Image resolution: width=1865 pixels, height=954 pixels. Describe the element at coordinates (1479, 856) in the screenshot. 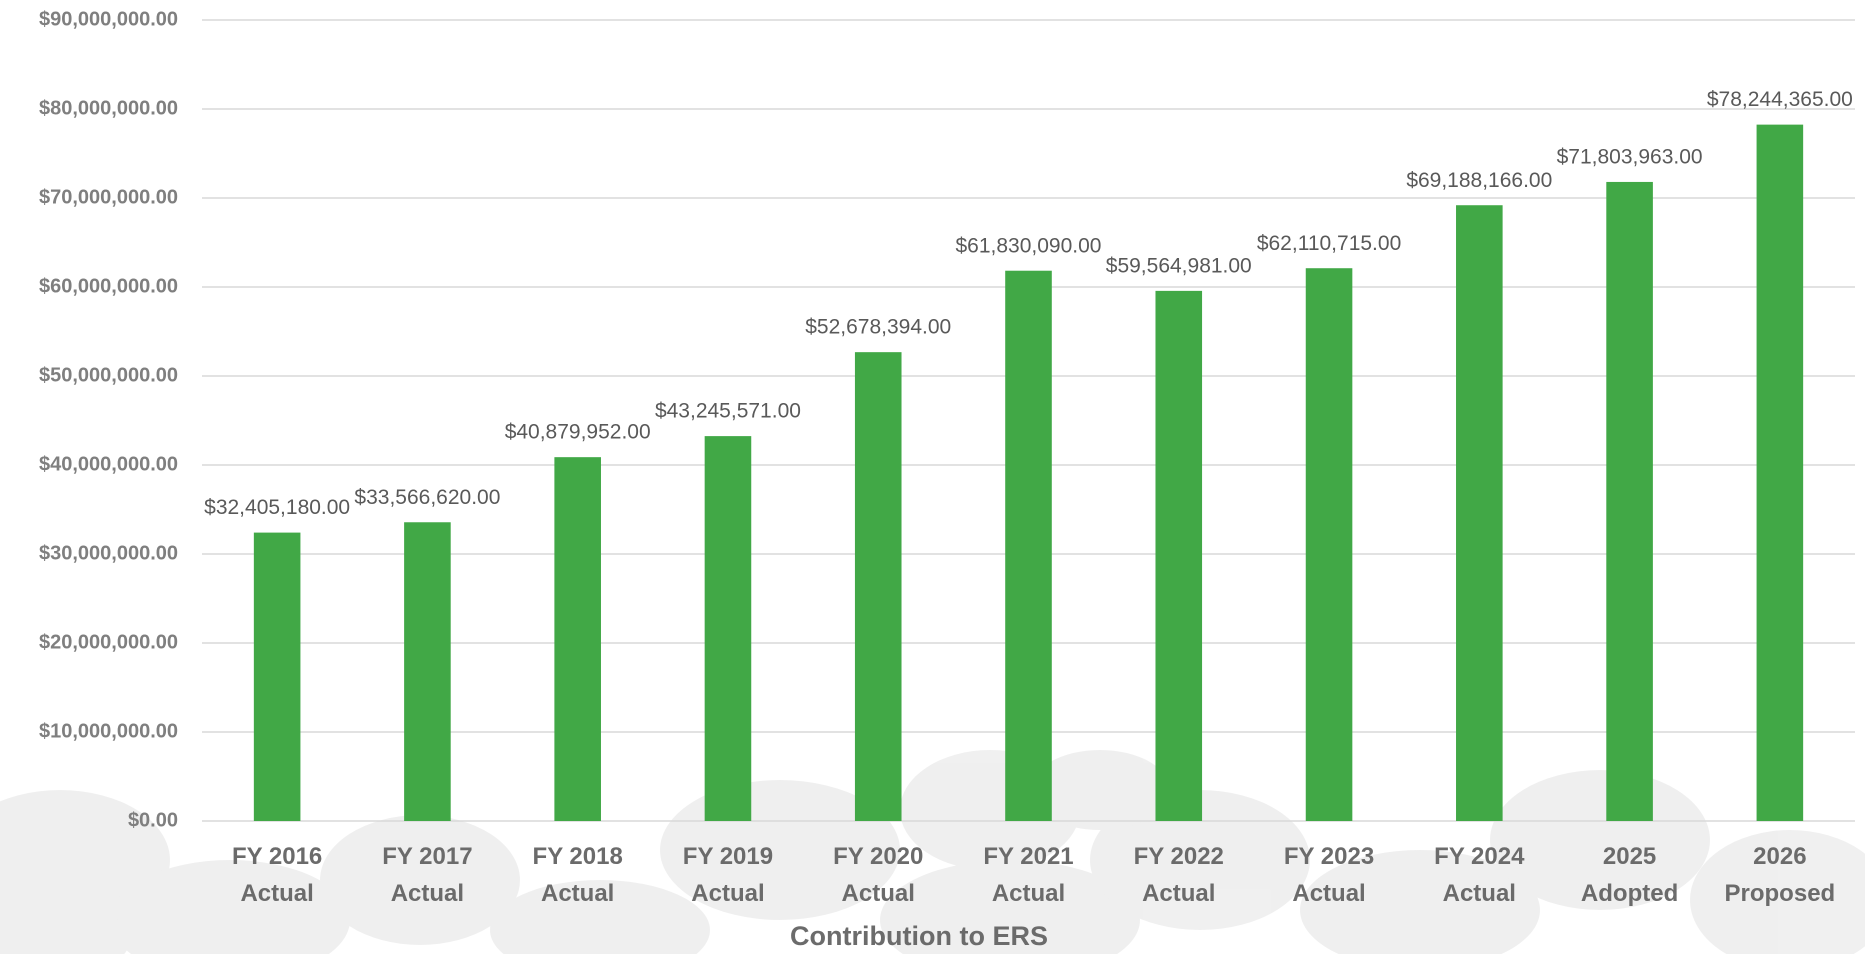

I see `x-tick-label-line: FY 2024` at that location.